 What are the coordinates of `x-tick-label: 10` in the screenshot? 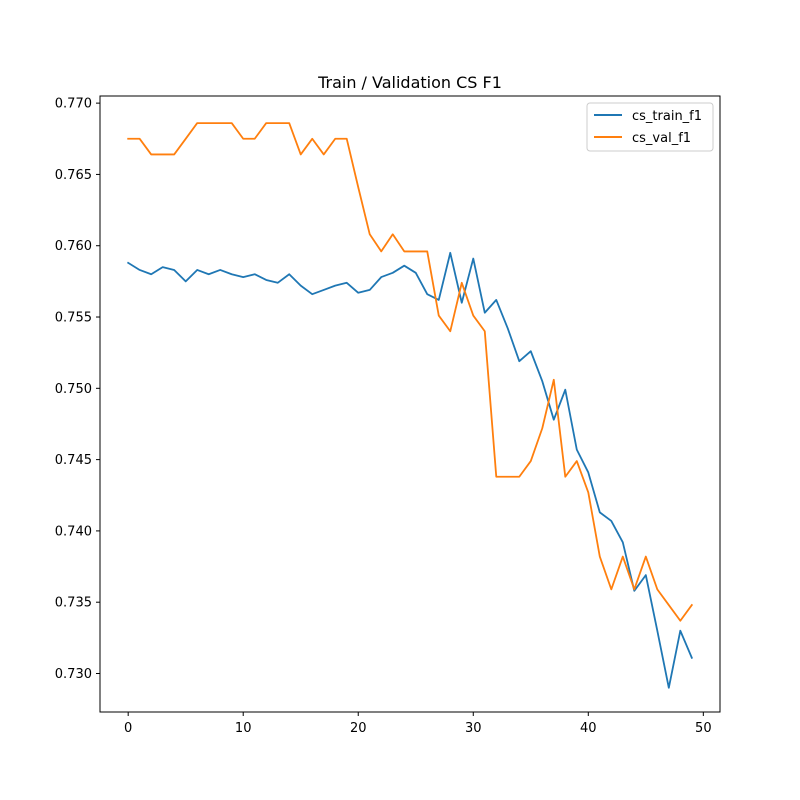 It's located at (243, 728).